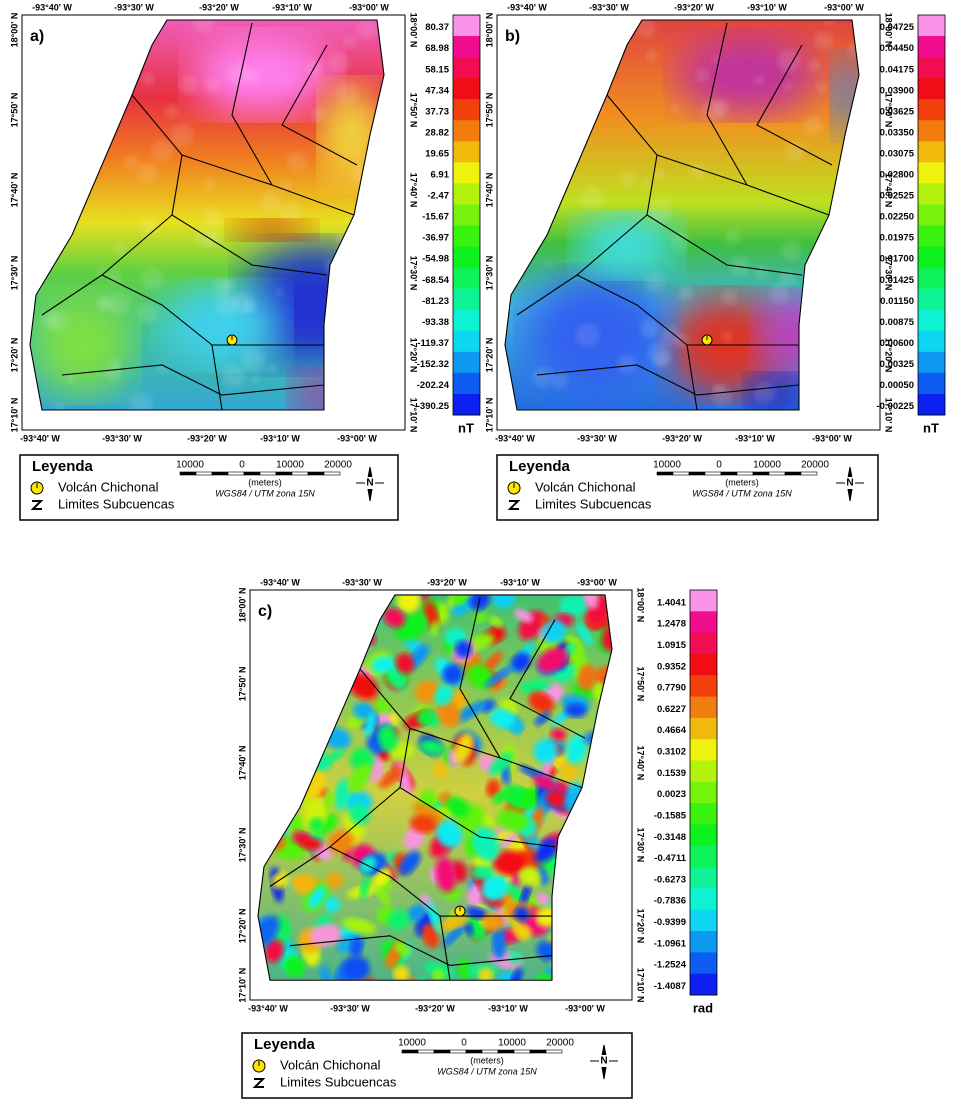  Describe the element at coordinates (585, 1008) in the screenshot. I see `lon-tick: -93°00' W` at that location.